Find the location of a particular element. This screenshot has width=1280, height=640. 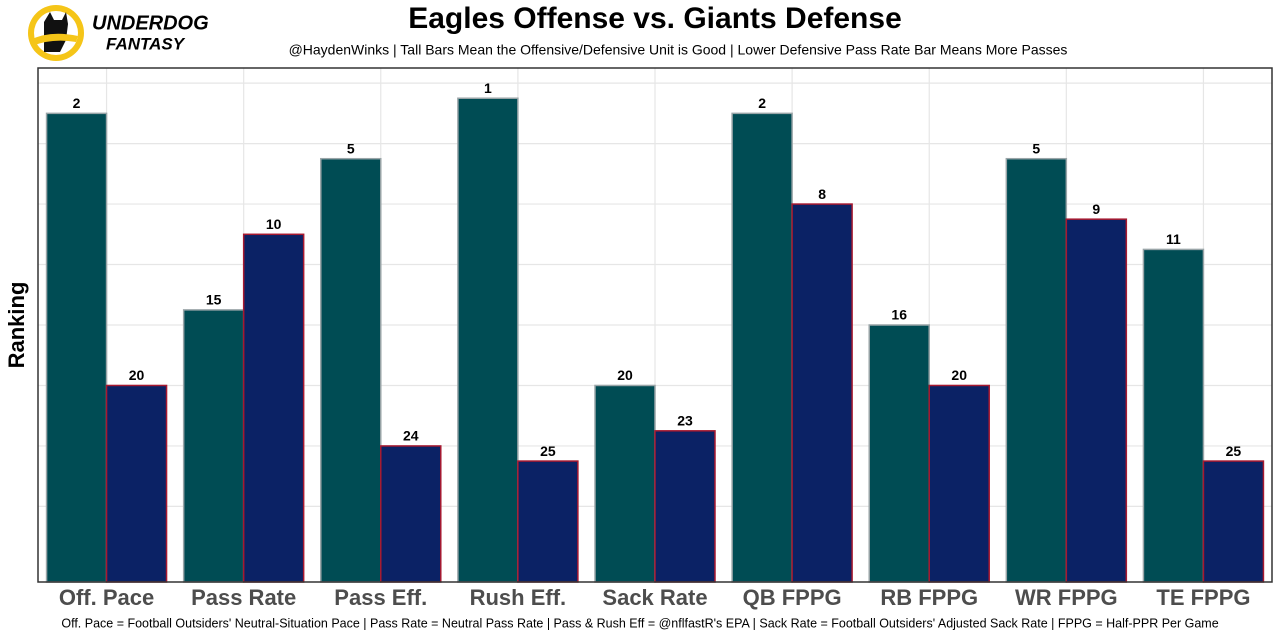

data-label: 24 is located at coordinates (411, 436).